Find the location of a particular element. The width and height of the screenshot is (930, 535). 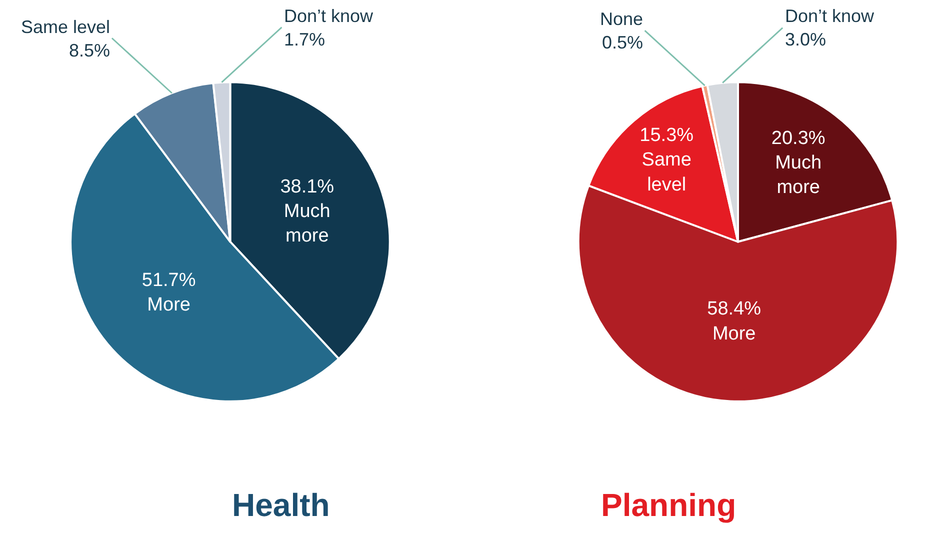

slice-label: None is located at coordinates (622, 19).